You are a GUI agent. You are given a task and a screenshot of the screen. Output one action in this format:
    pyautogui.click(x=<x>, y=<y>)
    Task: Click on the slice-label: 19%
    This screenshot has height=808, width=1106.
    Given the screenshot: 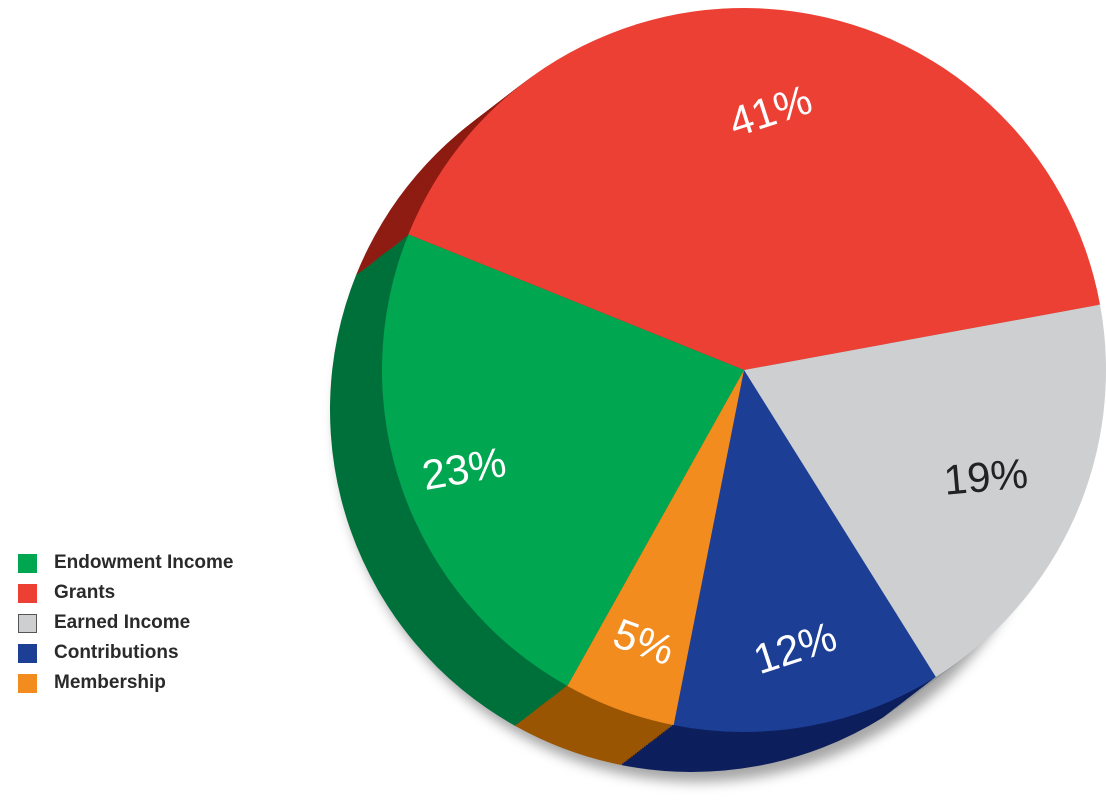 What is the action you would take?
    pyautogui.click(x=986, y=477)
    